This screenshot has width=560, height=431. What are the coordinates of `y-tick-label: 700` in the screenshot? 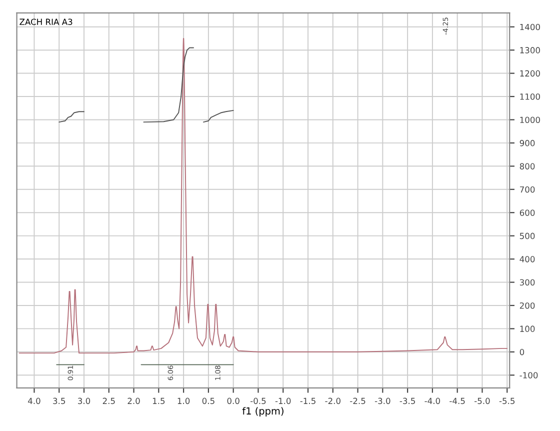 It's located at (527, 189).